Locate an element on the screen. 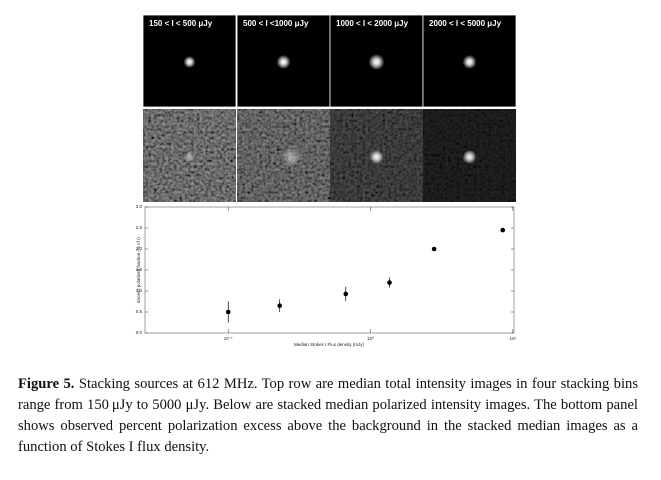 The height and width of the screenshot is (480, 661). intensity-image is located at coordinates (376, 61).